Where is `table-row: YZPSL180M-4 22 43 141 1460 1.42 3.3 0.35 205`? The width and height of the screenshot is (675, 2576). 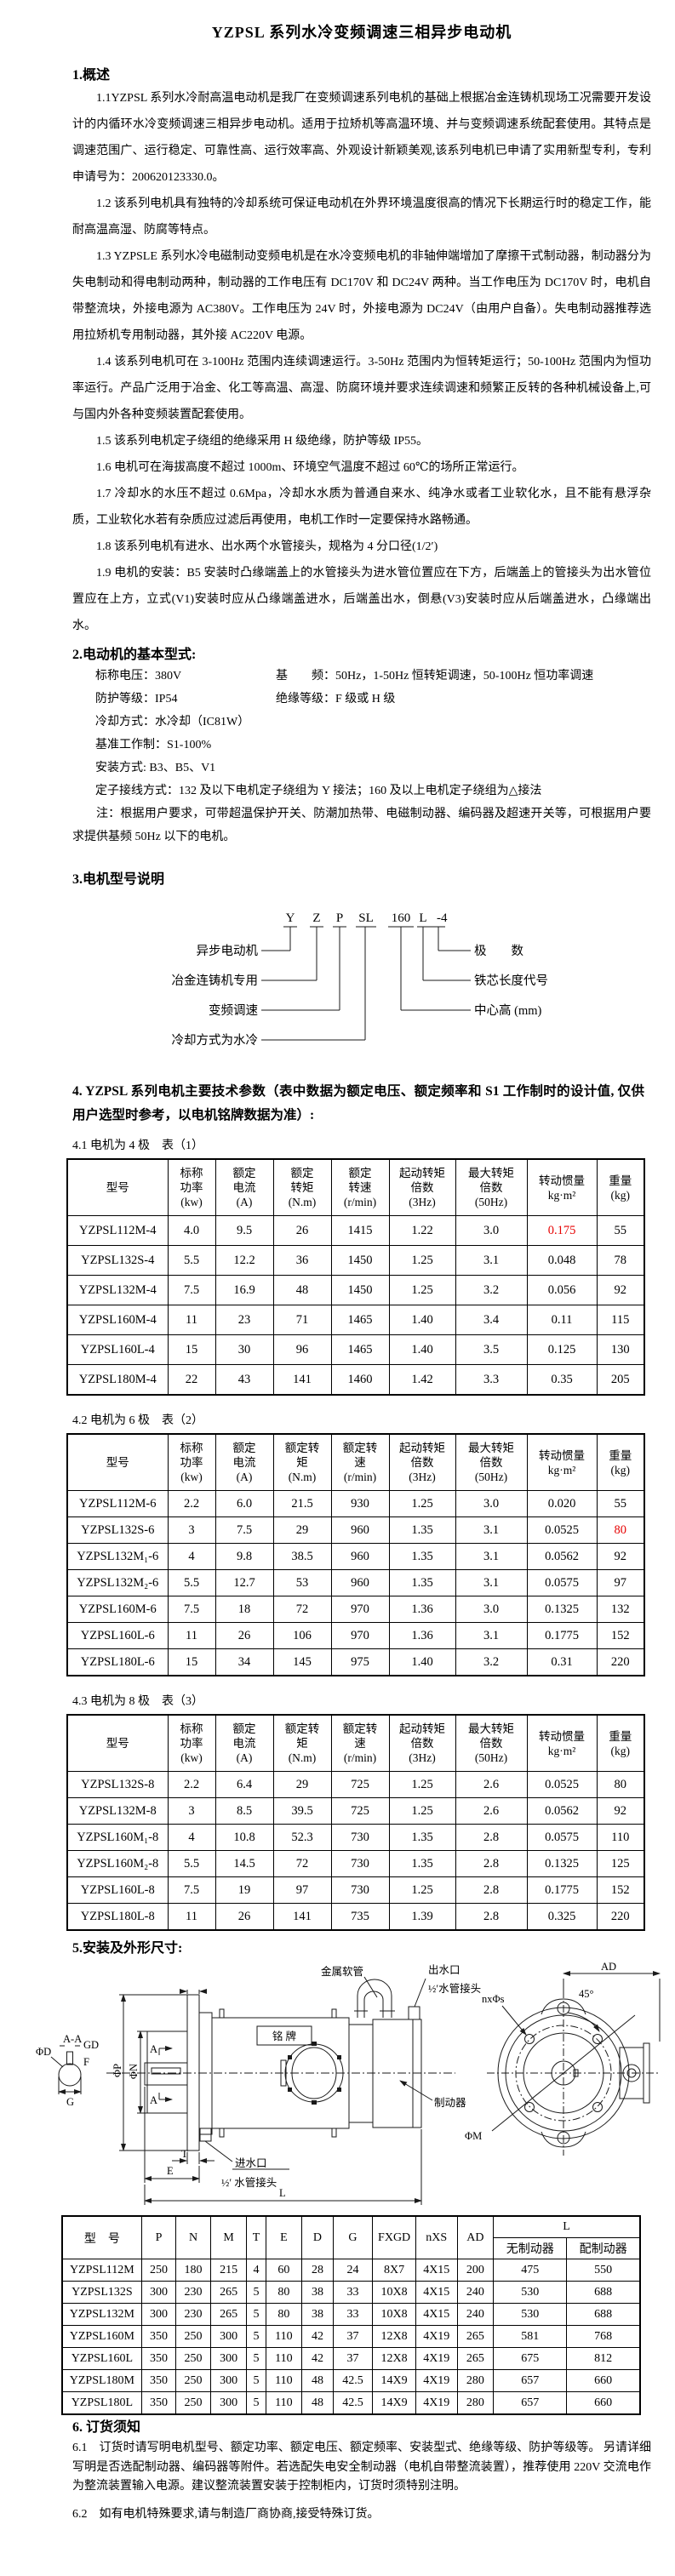
table-row: YZPSL180M-4 22 43 141 1460 1.42 3.3 0.35 205 is located at coordinates (355, 1380).